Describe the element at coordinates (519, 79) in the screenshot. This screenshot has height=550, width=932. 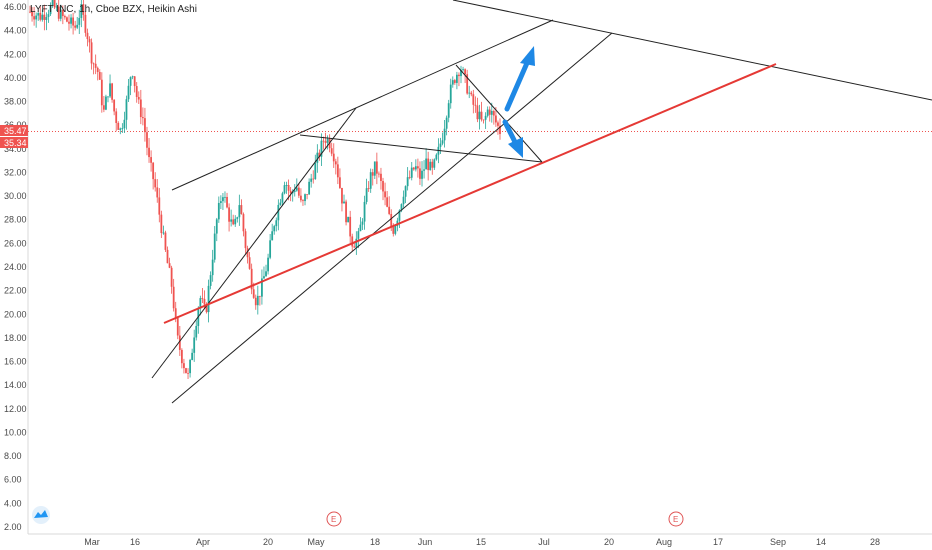
I see `up-arrow` at that location.